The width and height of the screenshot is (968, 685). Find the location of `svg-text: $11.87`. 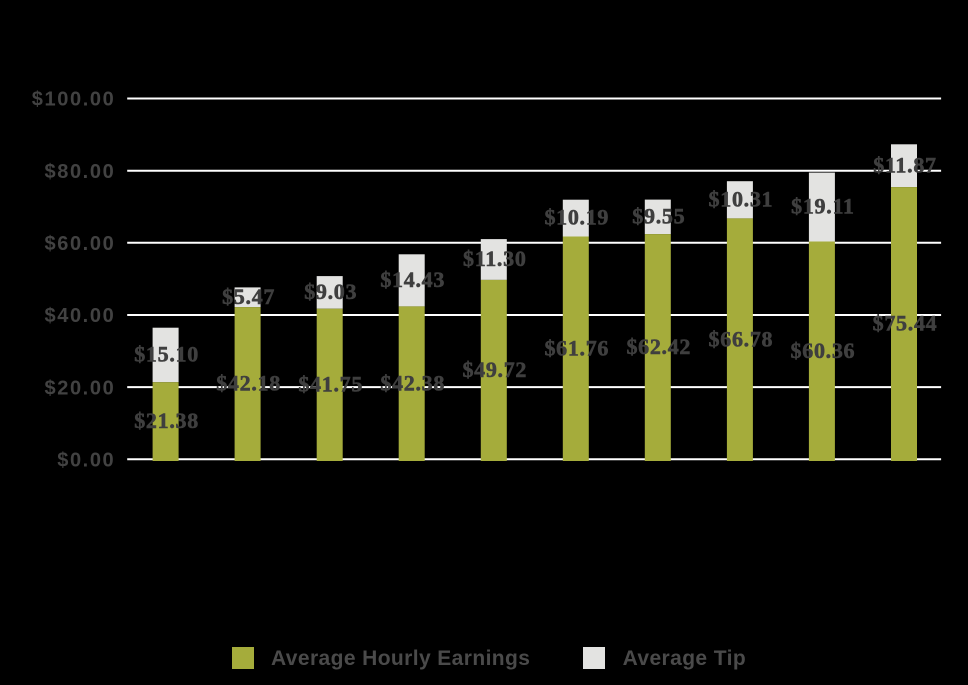

svg-text: $11.87 is located at coordinates (905, 164).